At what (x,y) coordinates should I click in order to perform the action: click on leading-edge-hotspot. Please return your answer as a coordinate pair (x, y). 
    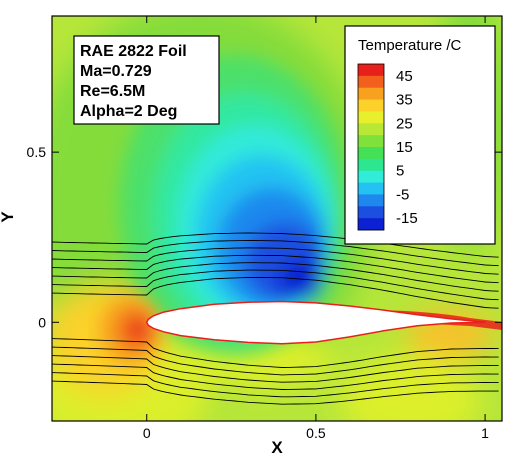
    Looking at the image, I should click on (130, 330).